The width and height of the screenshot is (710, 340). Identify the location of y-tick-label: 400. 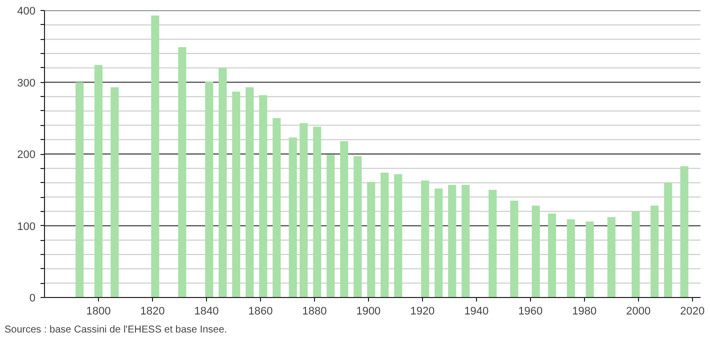
(26, 12).